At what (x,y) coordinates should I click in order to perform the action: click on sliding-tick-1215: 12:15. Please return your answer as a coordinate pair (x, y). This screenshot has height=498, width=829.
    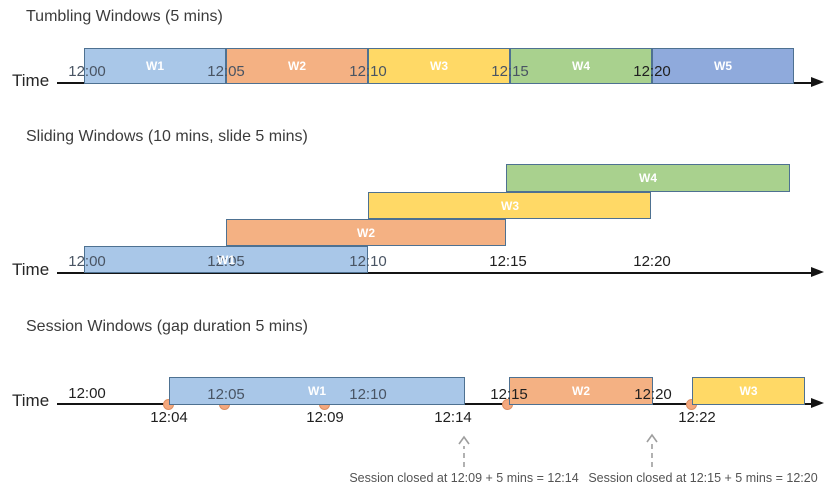
    Looking at the image, I should click on (508, 261).